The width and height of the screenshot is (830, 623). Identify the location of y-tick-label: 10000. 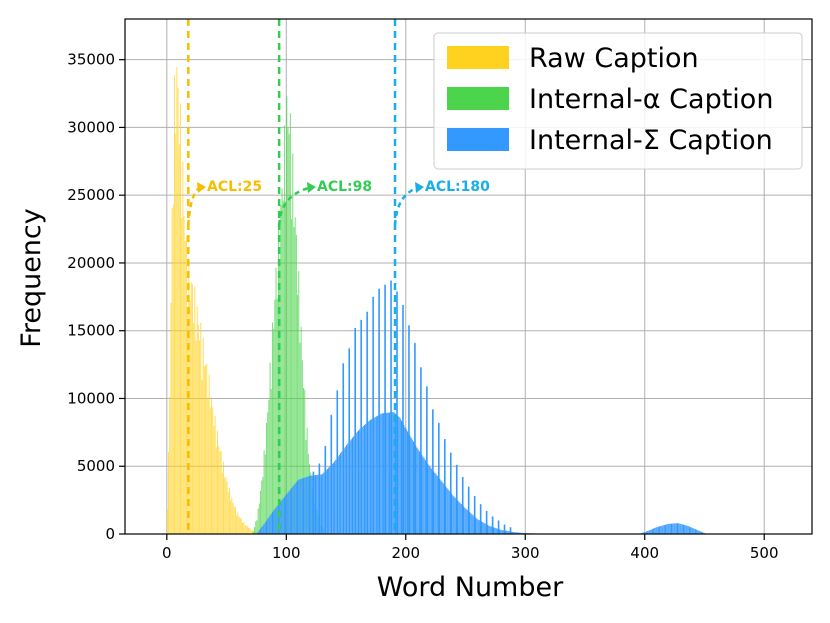
(91, 398).